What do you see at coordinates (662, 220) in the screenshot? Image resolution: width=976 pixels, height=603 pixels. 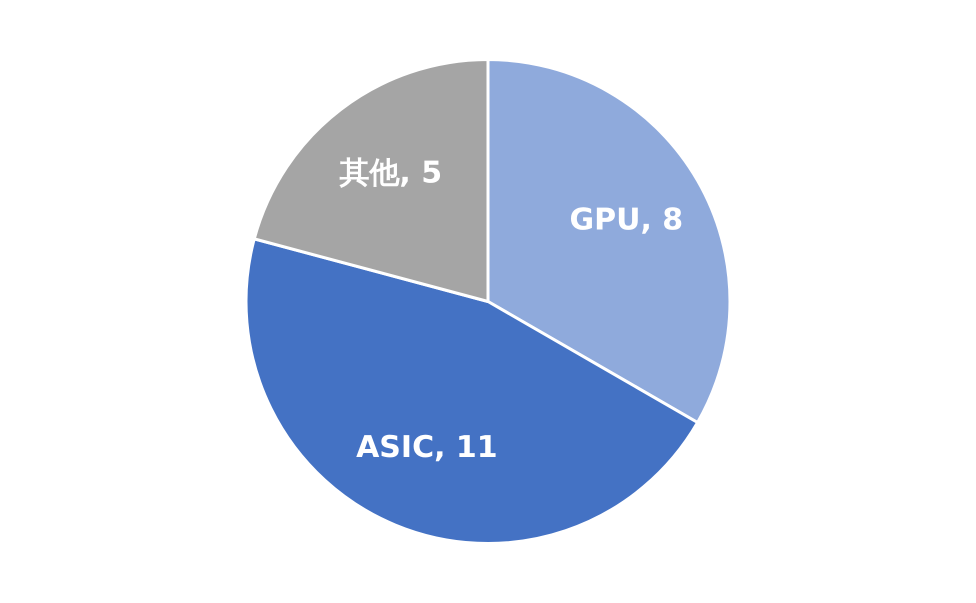 I see `data-label: , 8` at bounding box center [662, 220].